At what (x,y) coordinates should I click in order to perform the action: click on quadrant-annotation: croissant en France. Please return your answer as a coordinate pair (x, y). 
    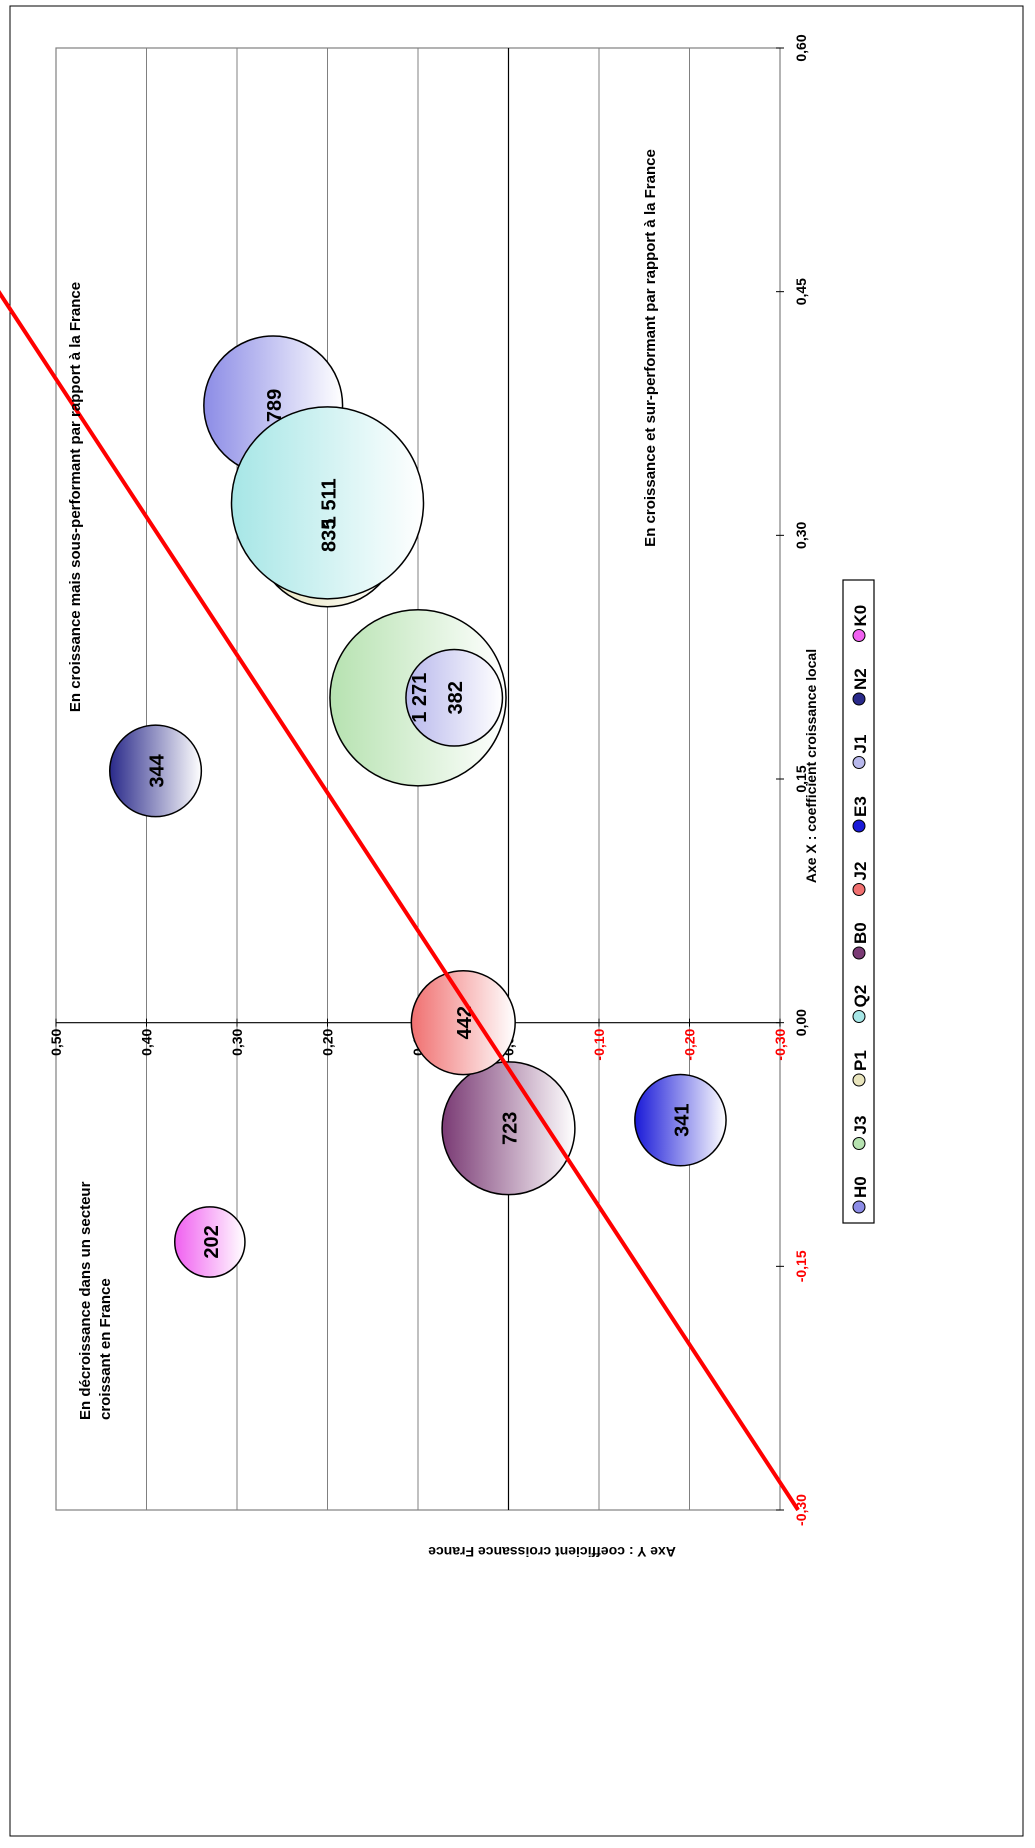
    Looking at the image, I should click on (105, 1349).